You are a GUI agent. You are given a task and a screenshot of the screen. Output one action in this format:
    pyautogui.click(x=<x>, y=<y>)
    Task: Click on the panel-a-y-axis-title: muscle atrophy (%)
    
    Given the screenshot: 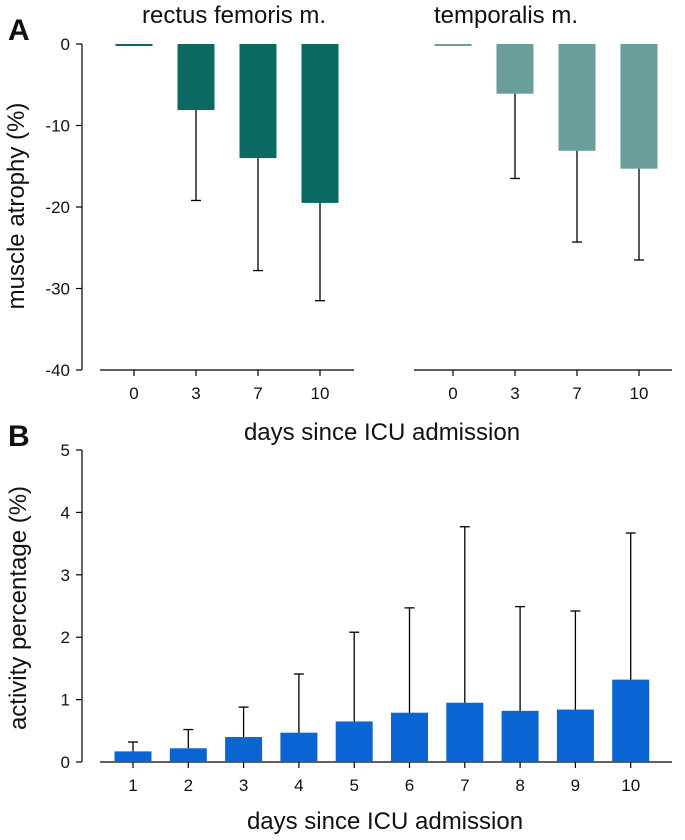 What is the action you would take?
    pyautogui.click(x=16, y=206)
    